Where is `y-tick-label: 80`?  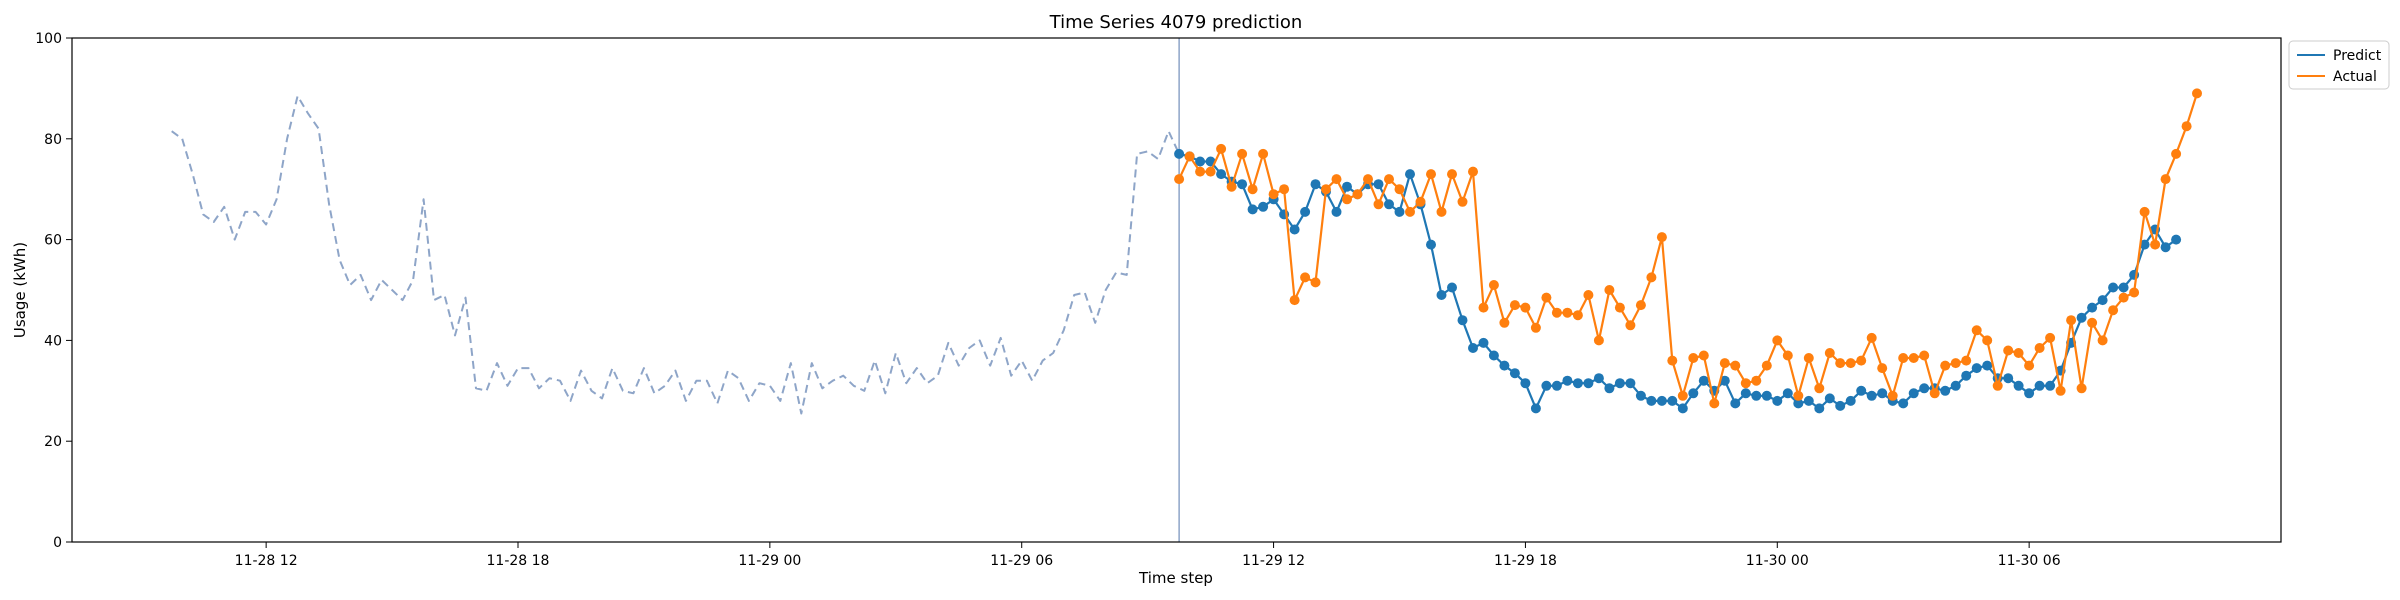 y-tick-label: 80 is located at coordinates (53, 140).